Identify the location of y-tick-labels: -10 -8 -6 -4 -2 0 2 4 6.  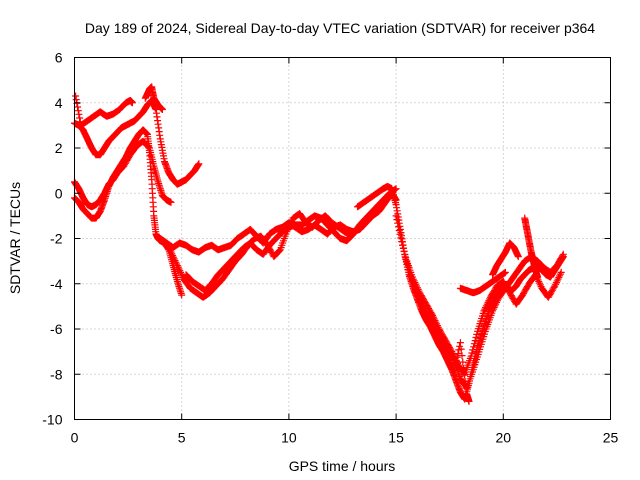
(52, 239).